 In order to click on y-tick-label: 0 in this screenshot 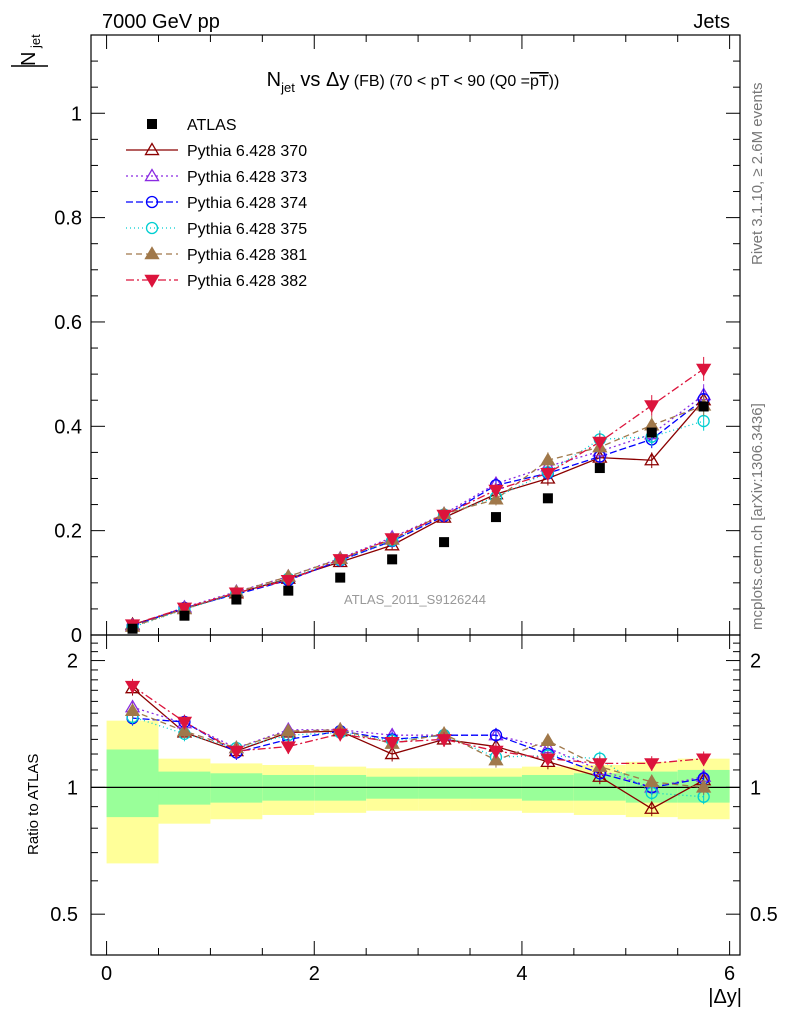, I will do `click(76, 636)`.